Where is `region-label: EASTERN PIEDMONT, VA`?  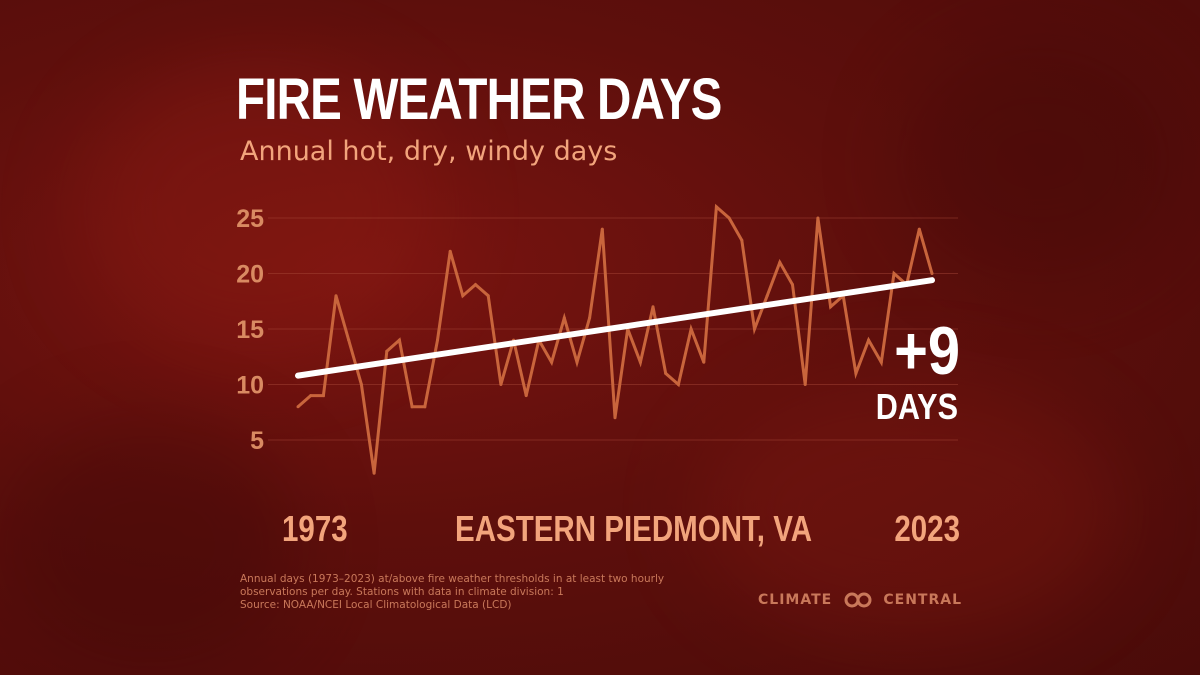 region-label: EASTERN PIEDMONT, VA is located at coordinates (634, 528).